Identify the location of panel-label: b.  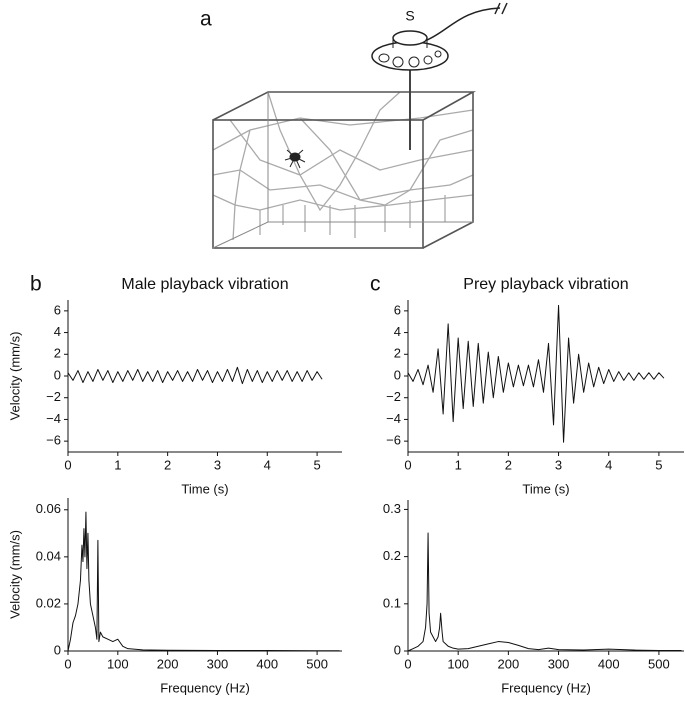
(36, 284).